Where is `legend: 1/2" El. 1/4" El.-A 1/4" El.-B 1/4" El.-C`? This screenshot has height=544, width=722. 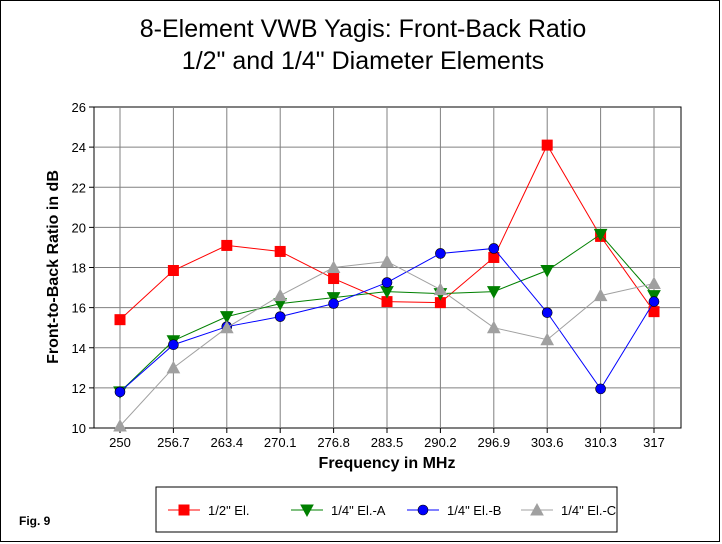 legend: 1/2" El. 1/4" El.-A 1/4" El.-B 1/4" El.-C is located at coordinates (392, 510).